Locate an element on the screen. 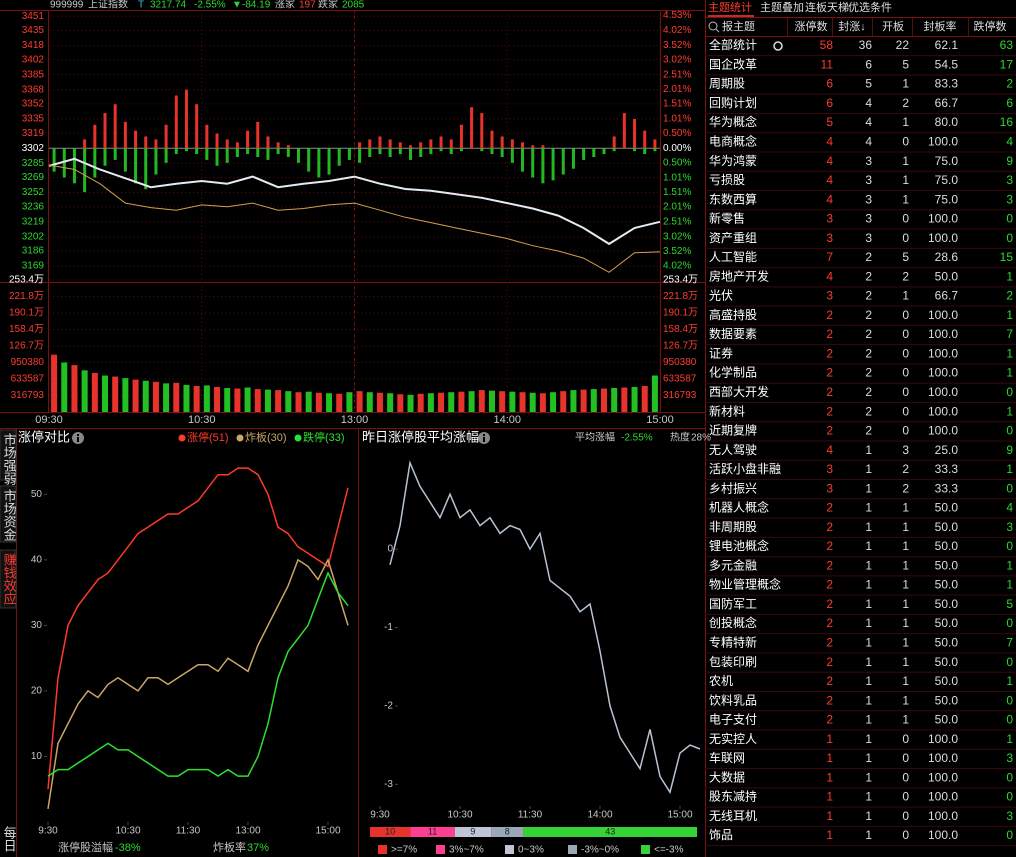  row-cell: 66.7 is located at coordinates (947, 103).